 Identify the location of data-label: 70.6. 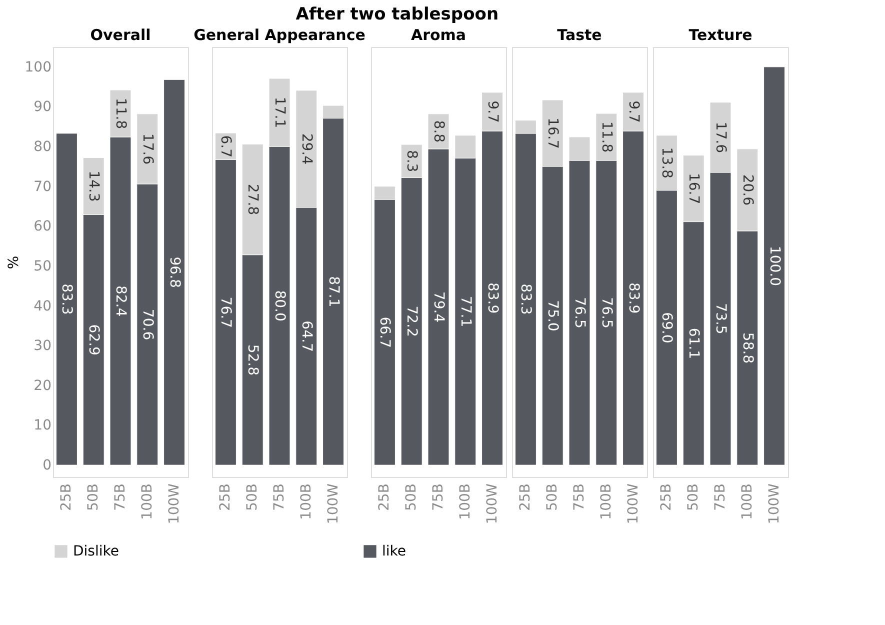
(147, 324).